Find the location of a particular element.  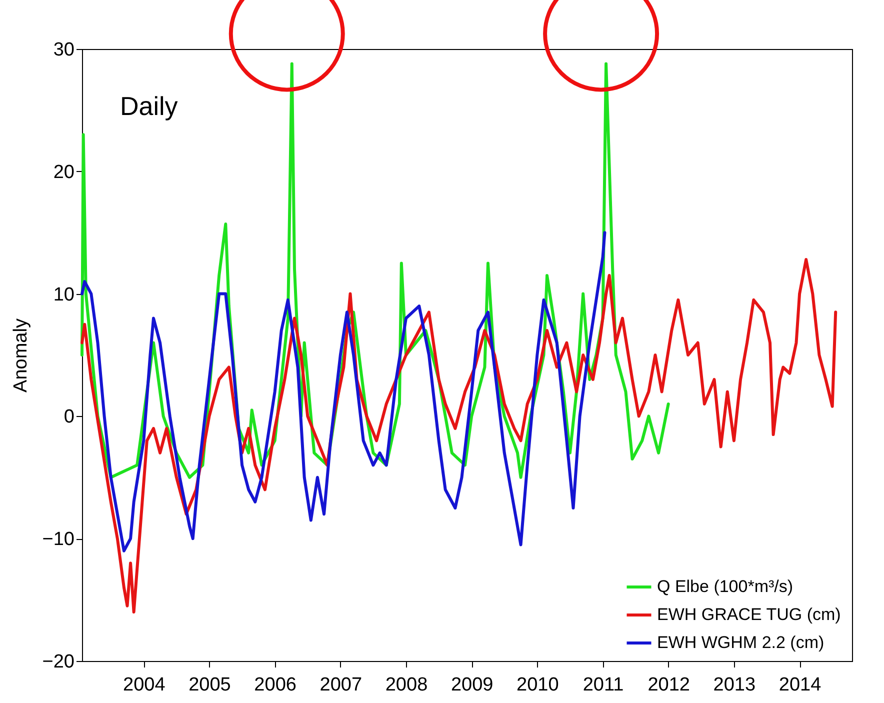

y-axis-title: Anomaly is located at coordinates (21, 355).